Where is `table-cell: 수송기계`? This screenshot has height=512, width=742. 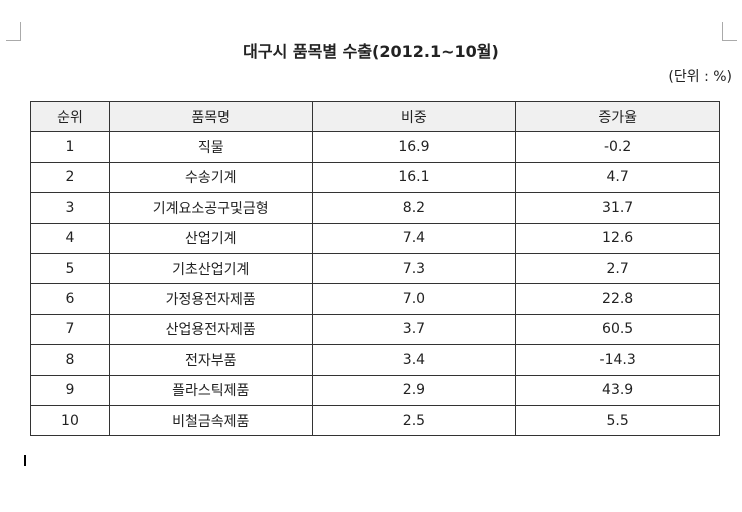
table-cell: 수송기계 is located at coordinates (210, 177).